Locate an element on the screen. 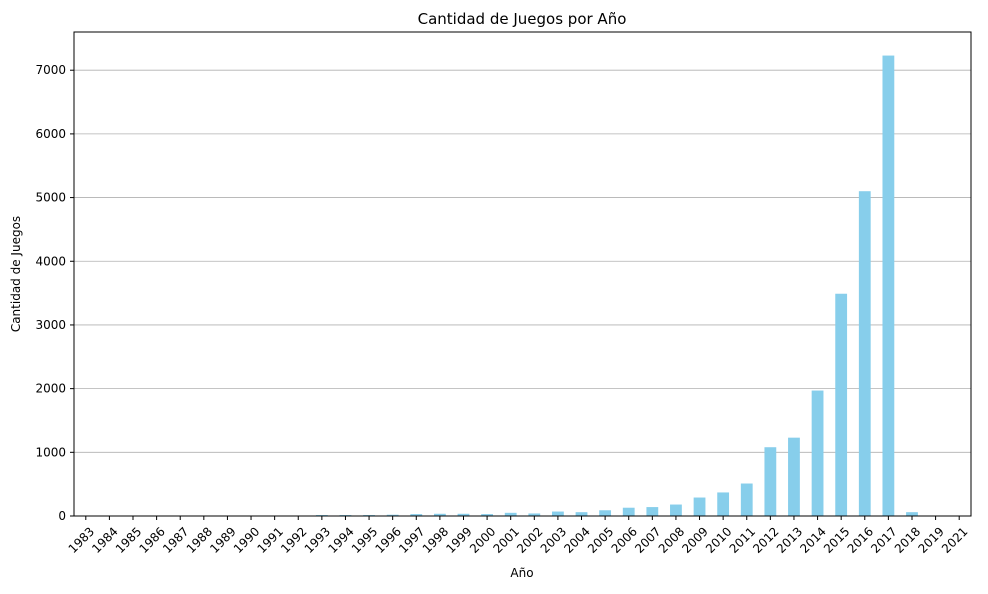  x-tick-label: 2015 is located at coordinates (836, 539).